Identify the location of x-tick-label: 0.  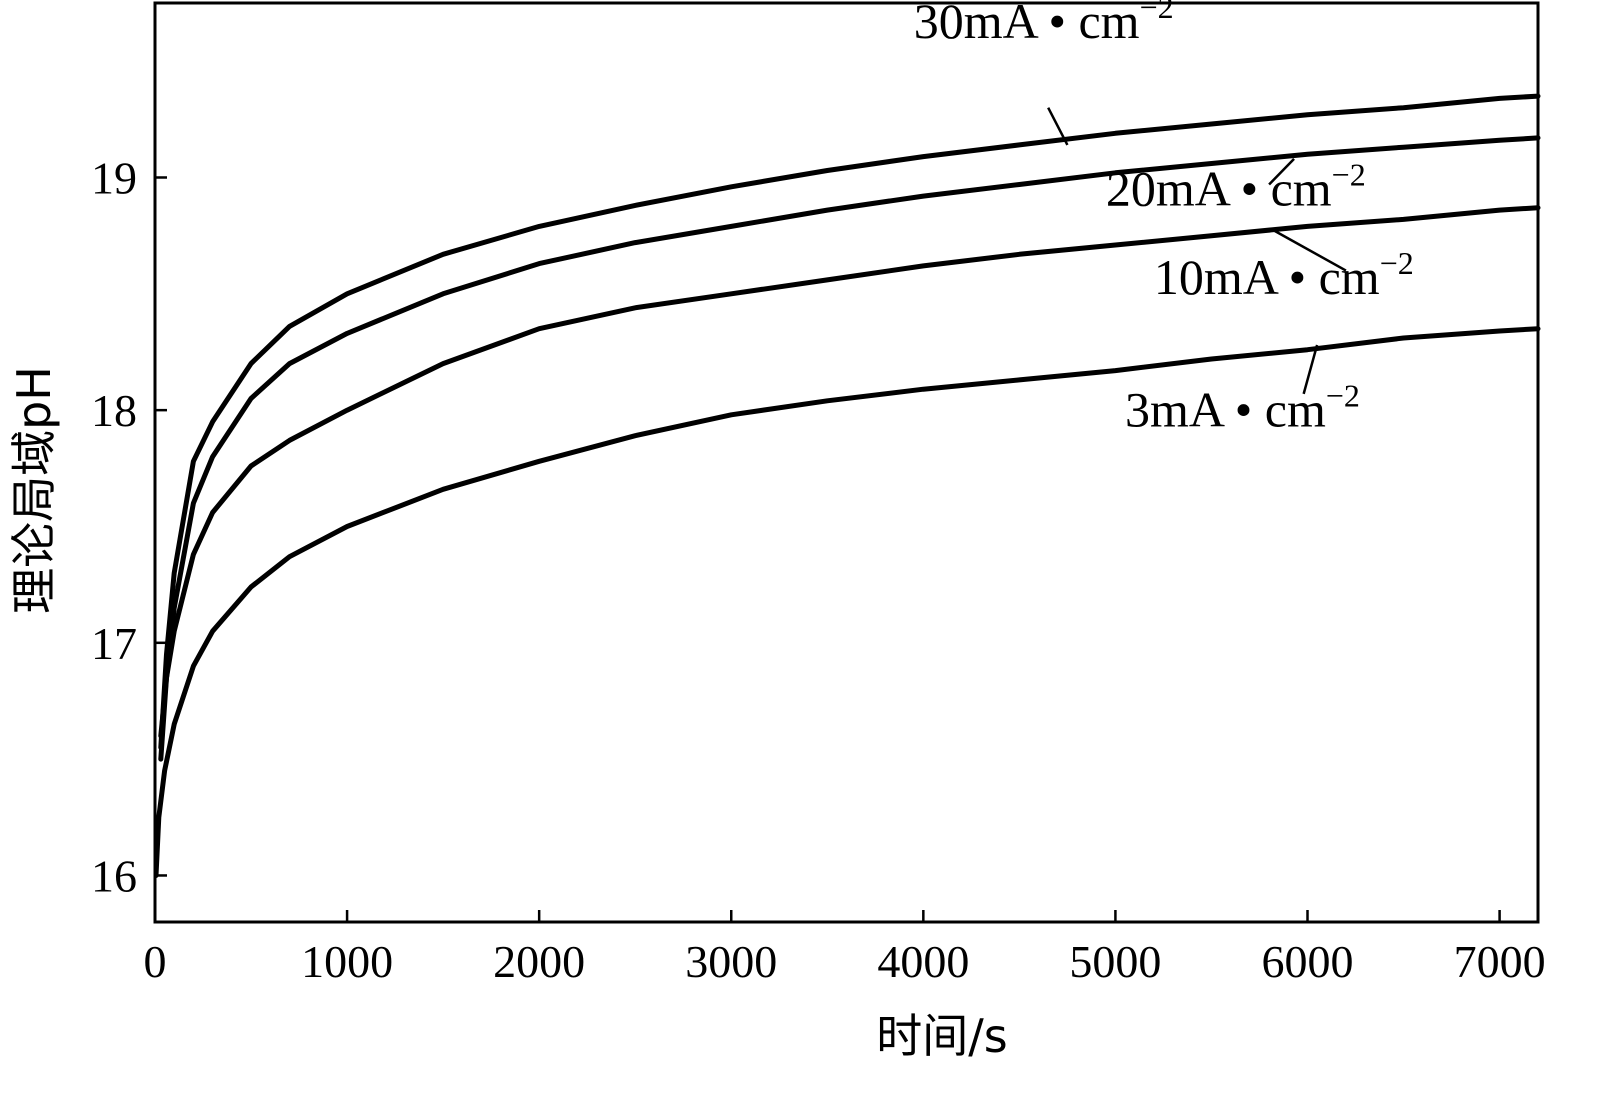
(155, 961).